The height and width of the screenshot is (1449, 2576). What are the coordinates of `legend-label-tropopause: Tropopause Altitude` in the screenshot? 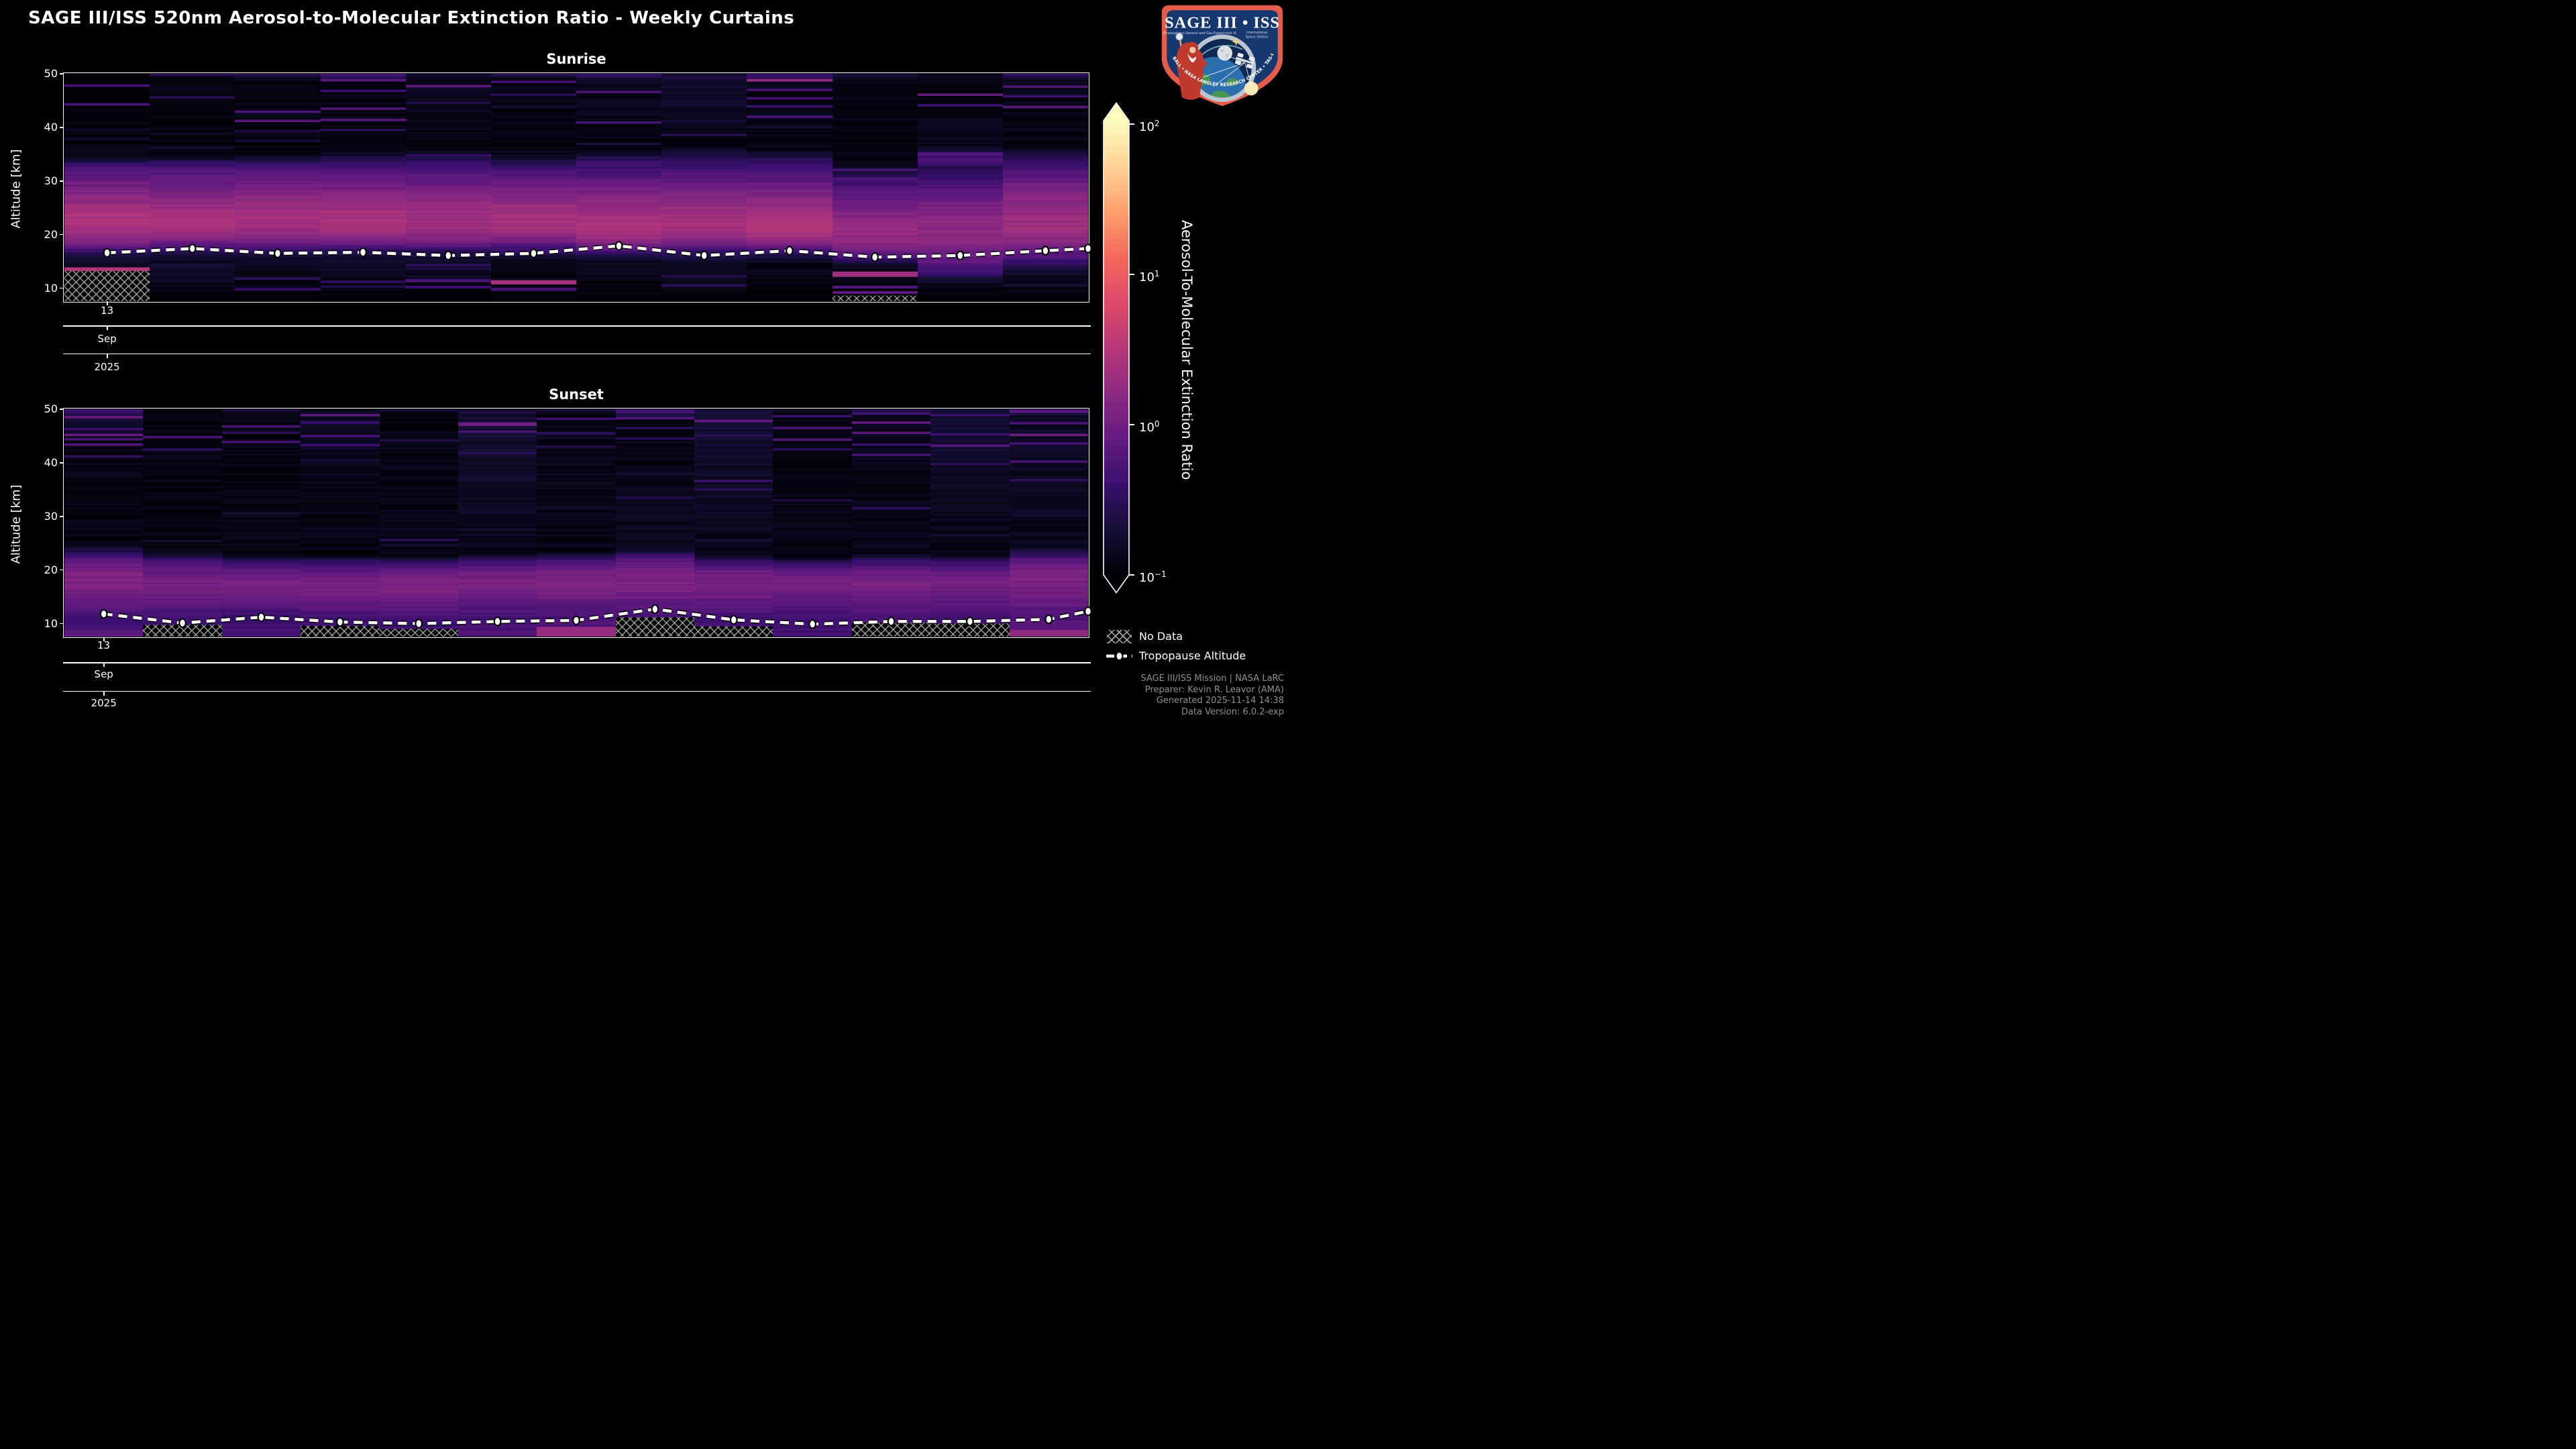 It's located at (1192, 655).